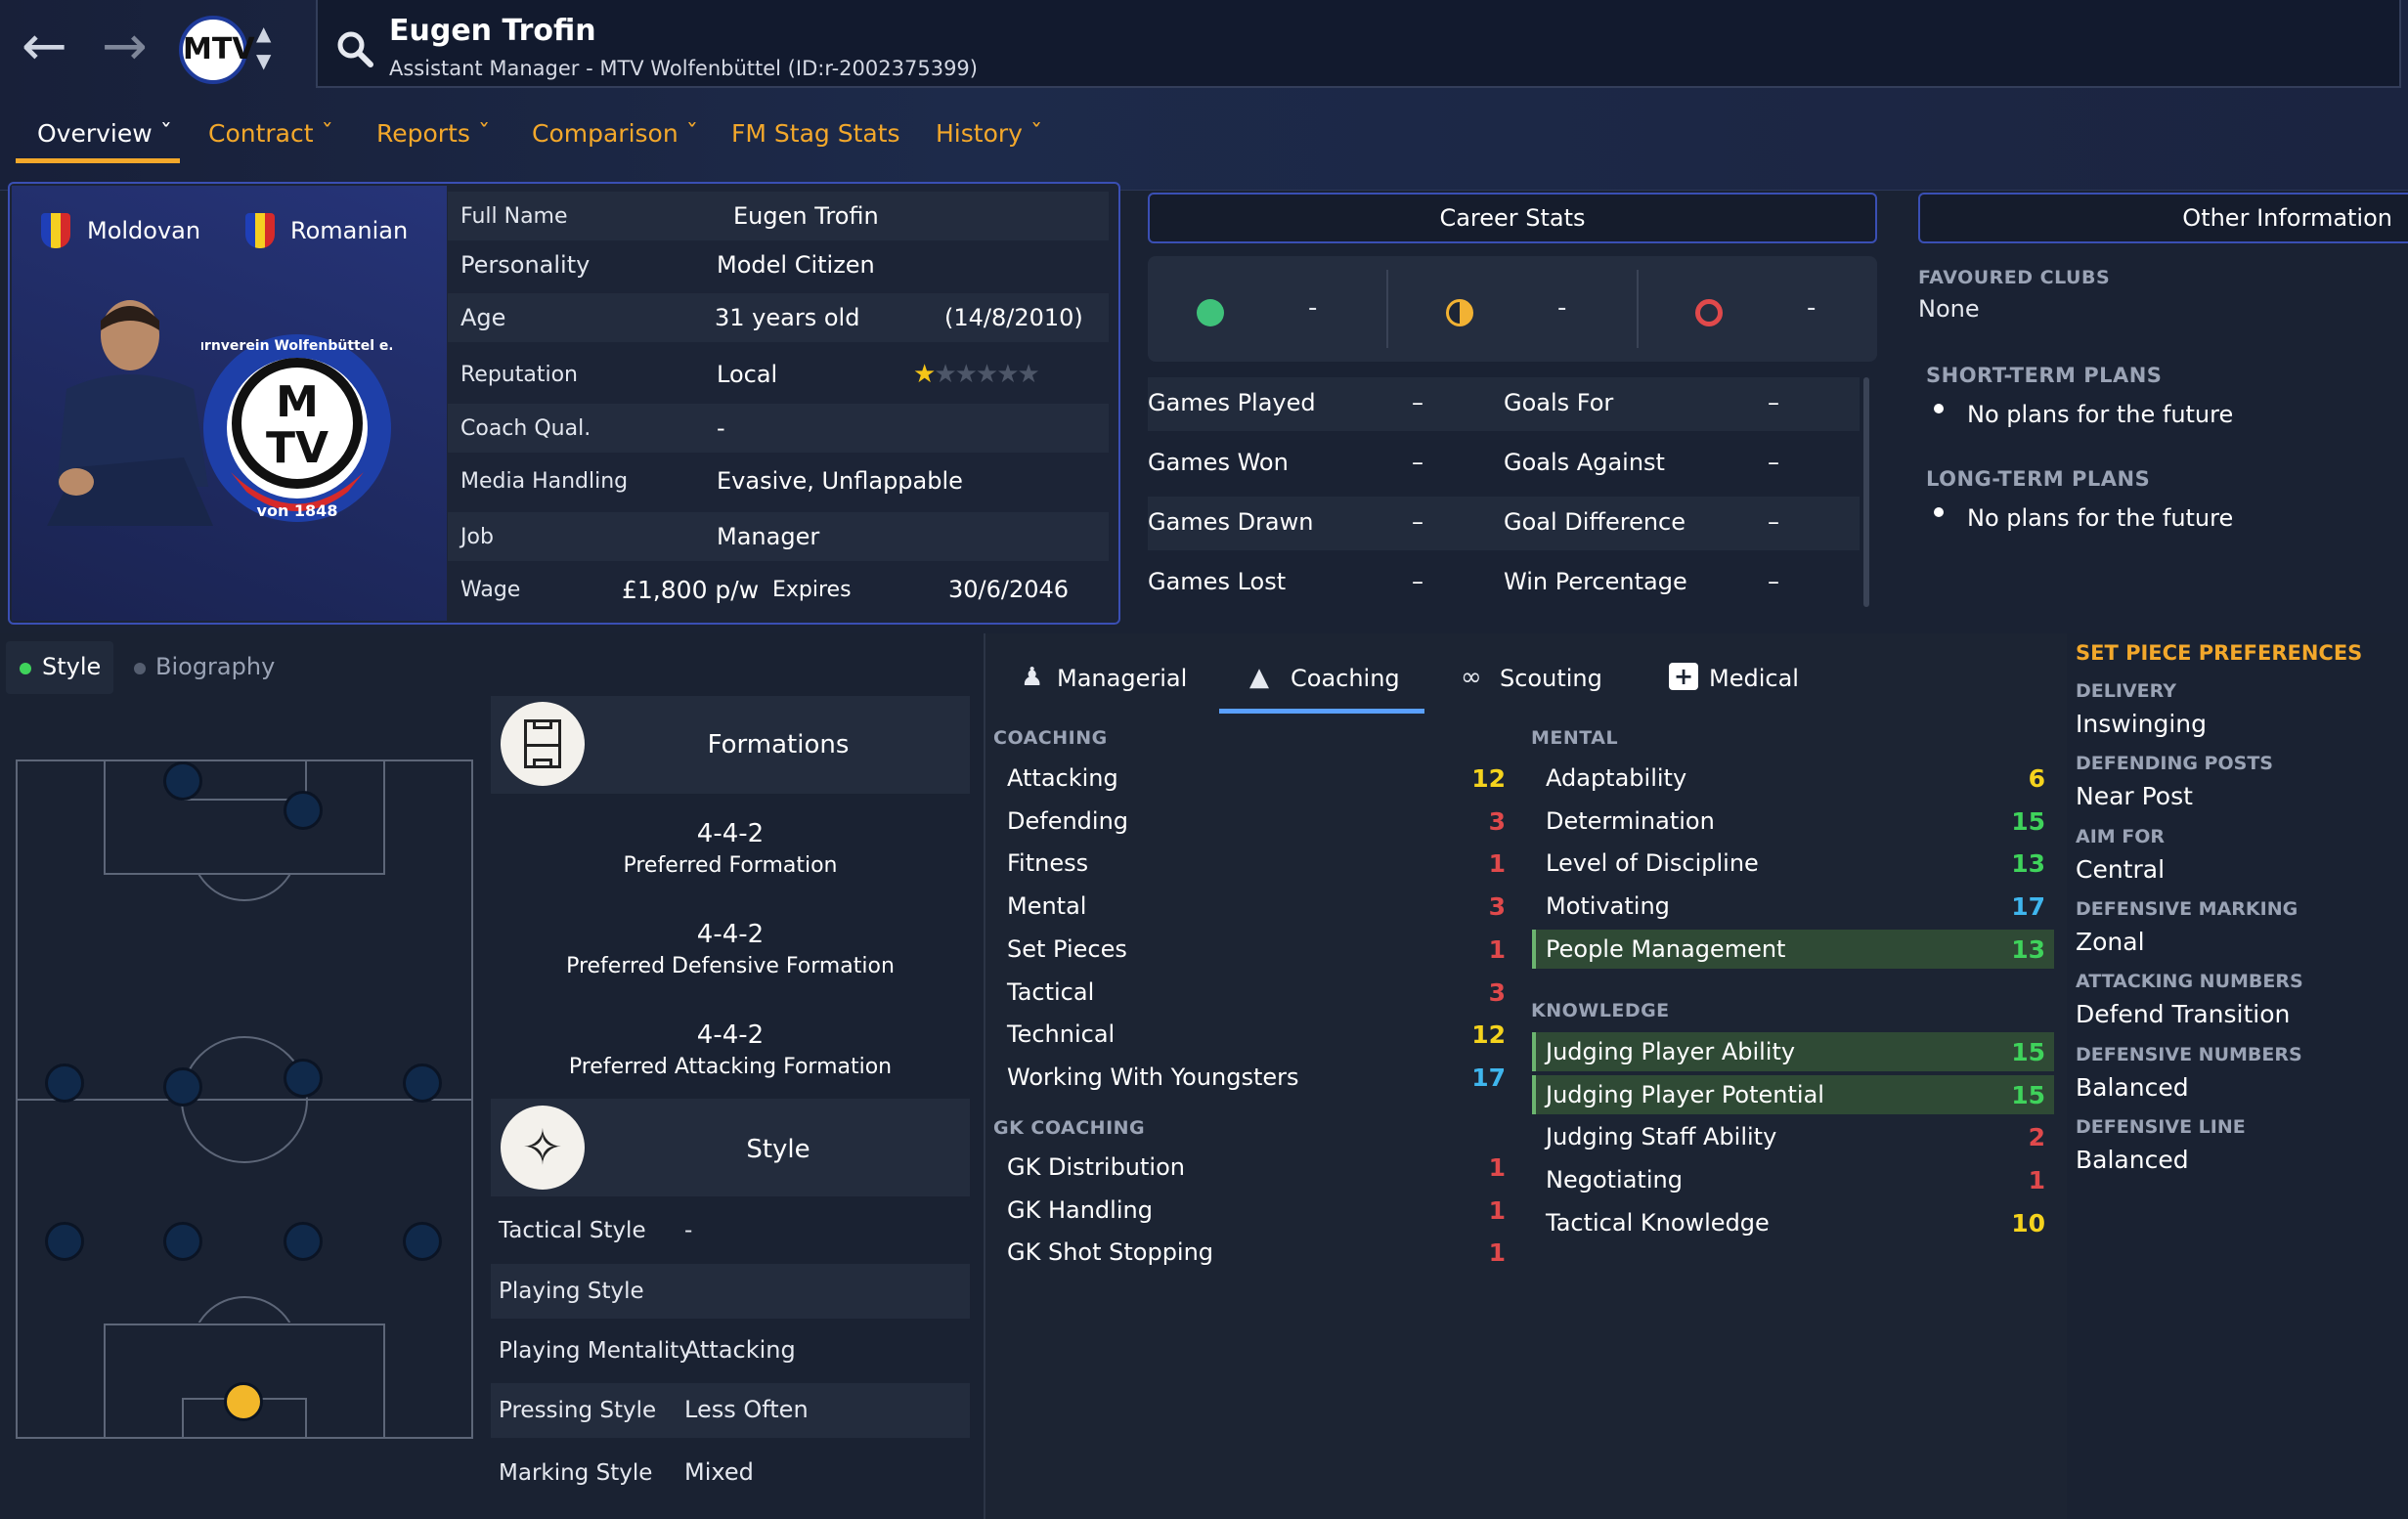  What do you see at coordinates (595, 1351) in the screenshot?
I see `style-label: Playing Mentality` at bounding box center [595, 1351].